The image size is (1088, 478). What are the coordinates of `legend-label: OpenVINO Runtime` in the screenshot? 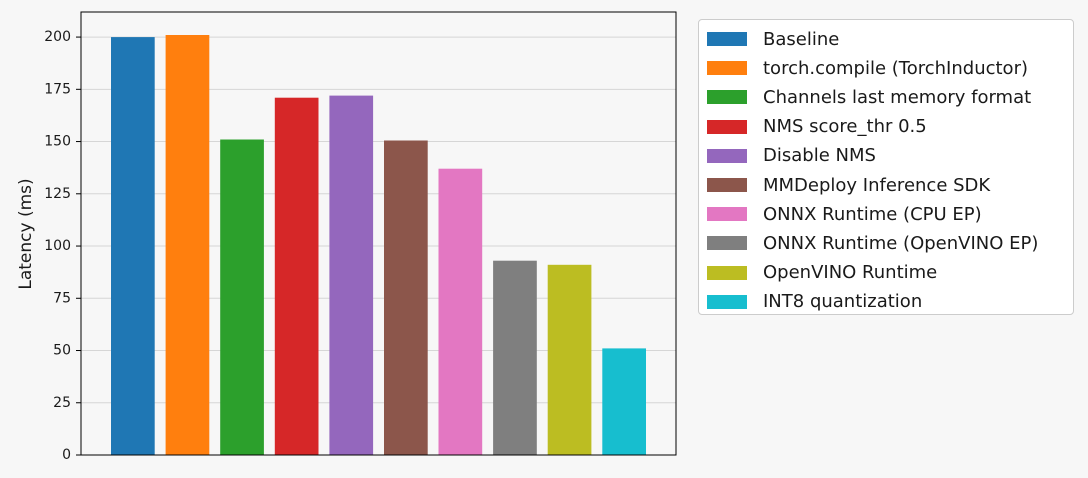 It's located at (850, 273).